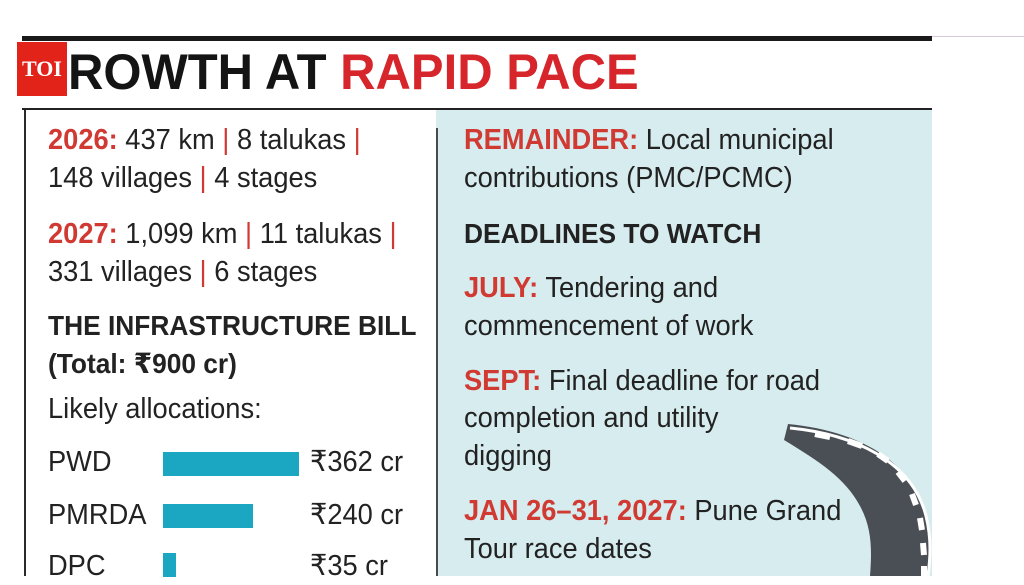 Image resolution: width=1024 pixels, height=585 pixels. I want to click on sept-label: SEPT:, so click(503, 381).